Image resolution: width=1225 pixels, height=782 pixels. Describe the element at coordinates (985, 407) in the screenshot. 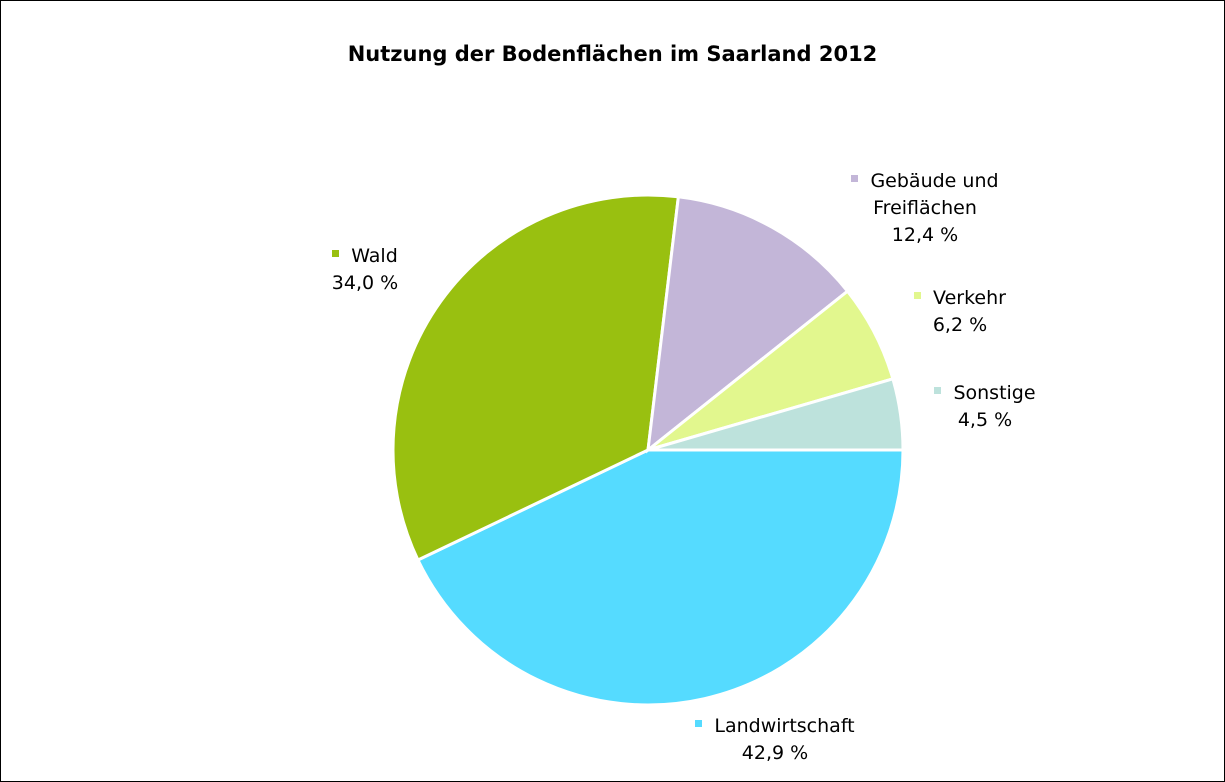

I see `slice-label: Sonstige 4,5 %` at that location.